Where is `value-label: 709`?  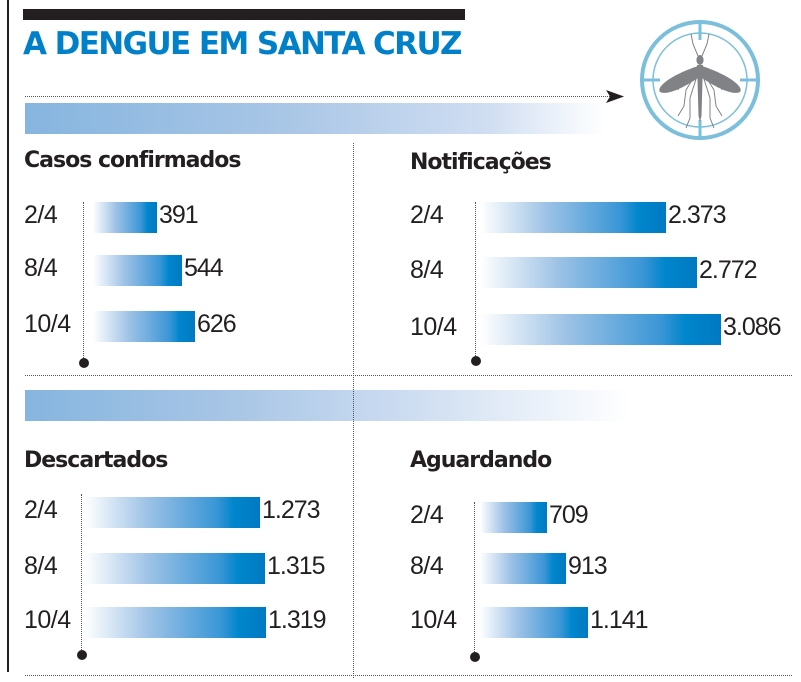
value-label: 709 is located at coordinates (569, 515).